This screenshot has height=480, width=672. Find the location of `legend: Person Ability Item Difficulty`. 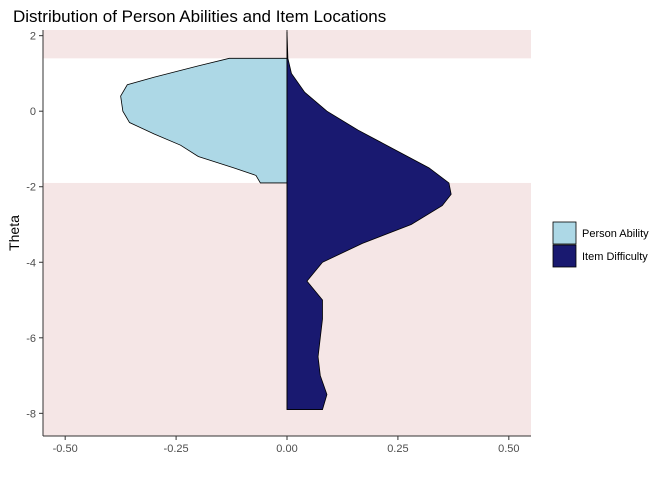

legend: Person Ability Item Difficulty is located at coordinates (600, 244).